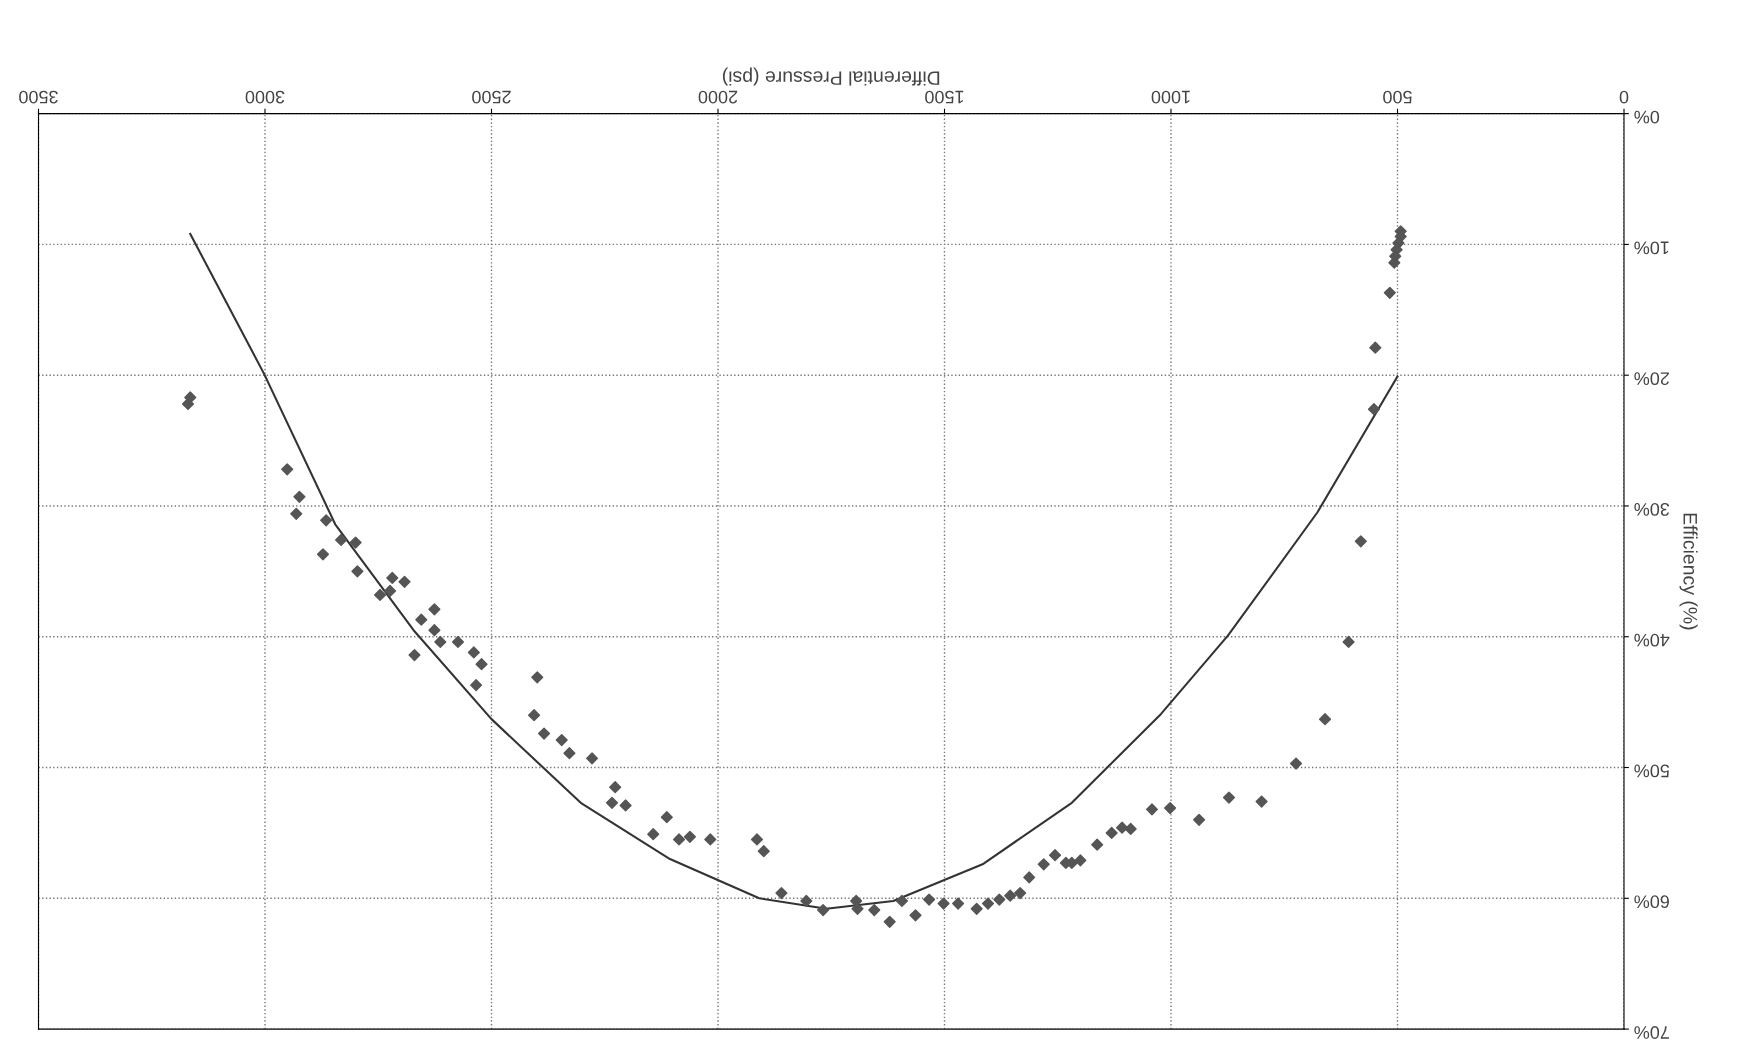  What do you see at coordinates (1651, 378) in the screenshot?
I see `y-tick-label: 20%` at bounding box center [1651, 378].